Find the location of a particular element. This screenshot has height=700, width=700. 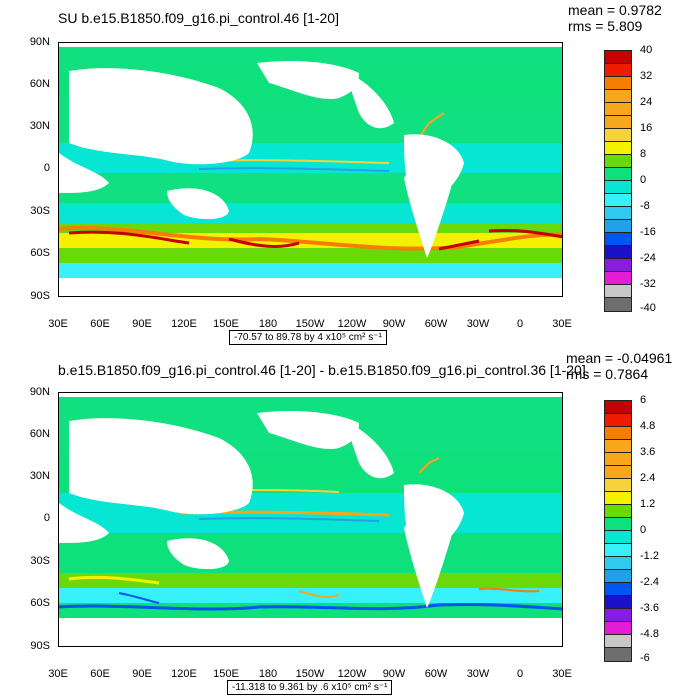

rms-value: rms = 5.809 is located at coordinates (605, 26).